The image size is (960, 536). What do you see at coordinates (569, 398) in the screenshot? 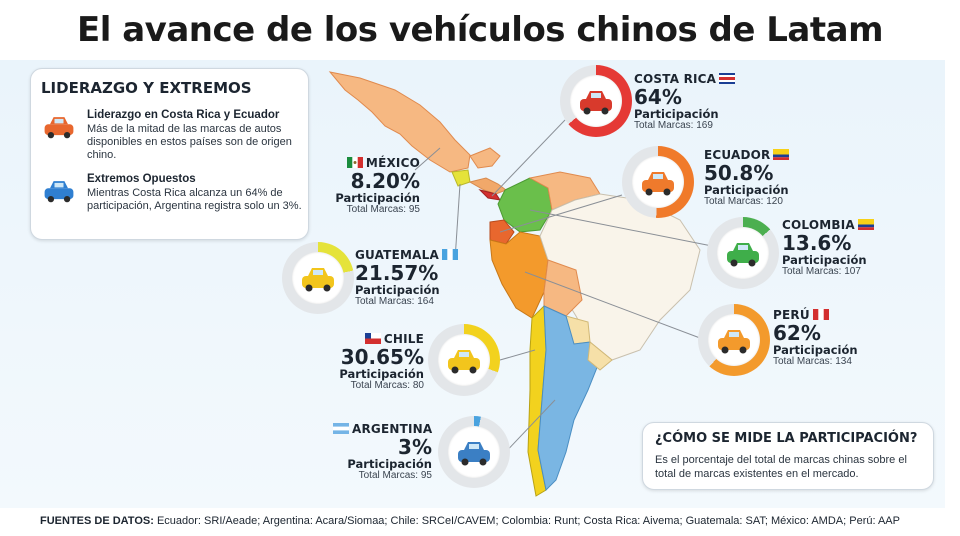
I see `map-argentina` at bounding box center [569, 398].